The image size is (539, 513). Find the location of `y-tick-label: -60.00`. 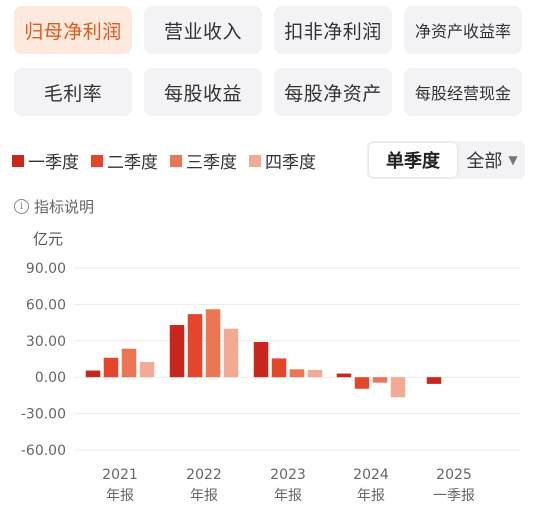

y-tick-label: -60.00 is located at coordinates (43, 451).